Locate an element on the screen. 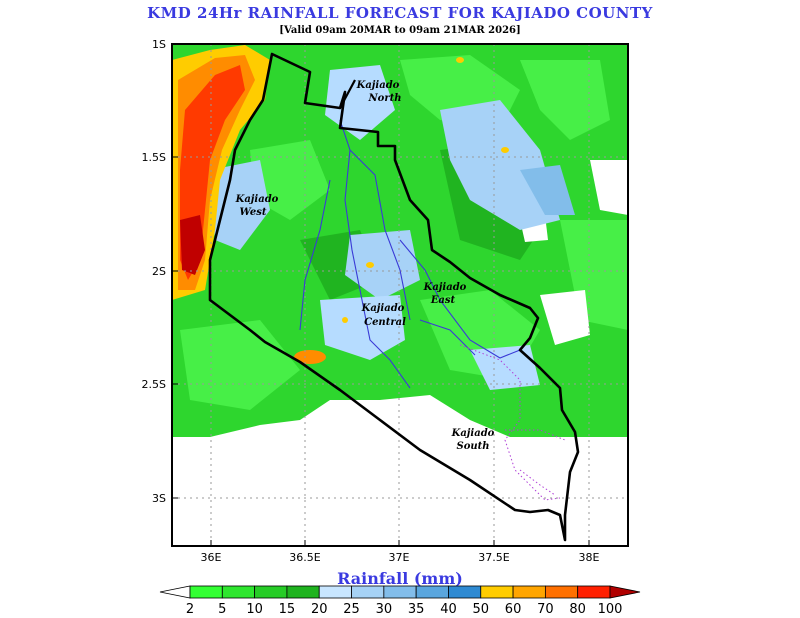 This screenshot has height=618, width=800. region-label-west-1: Kajiado is located at coordinates (257, 199).